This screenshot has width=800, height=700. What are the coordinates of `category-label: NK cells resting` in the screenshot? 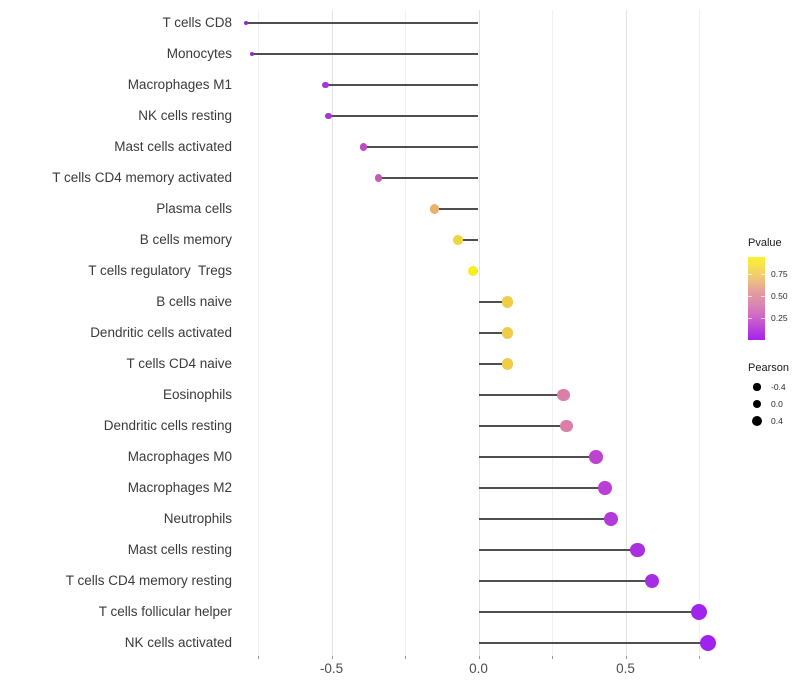 It's located at (185, 115).